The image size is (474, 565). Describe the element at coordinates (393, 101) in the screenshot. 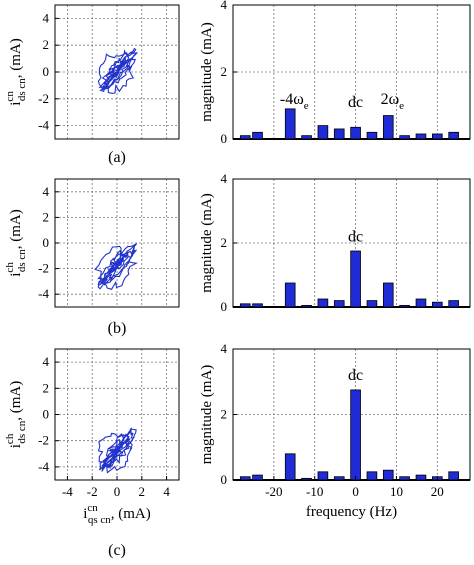

I see `annotation-label: 2ωe` at that location.